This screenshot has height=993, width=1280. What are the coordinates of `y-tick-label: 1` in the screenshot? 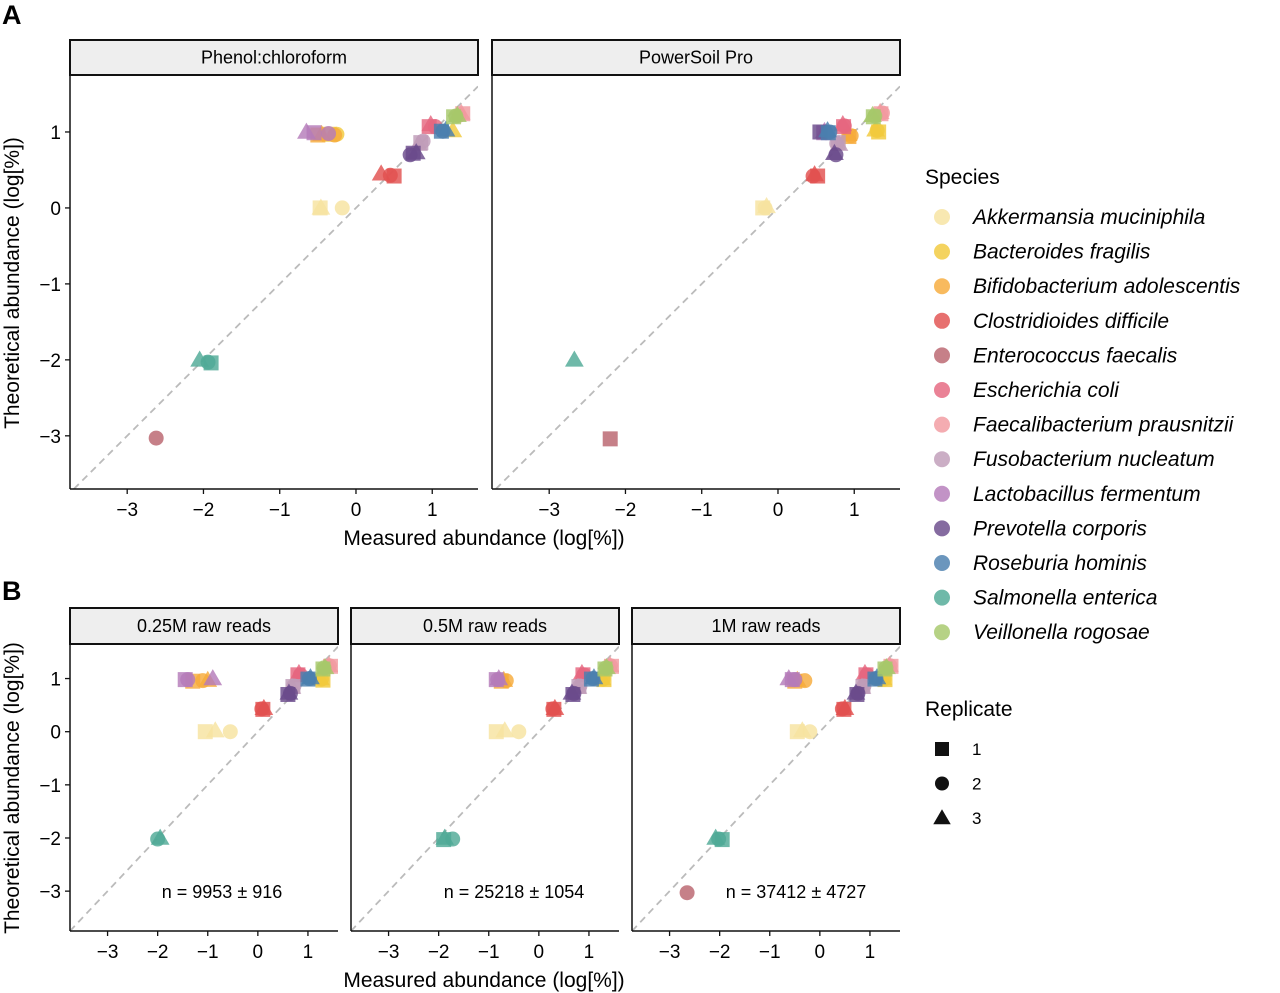 It's located at (55, 680).